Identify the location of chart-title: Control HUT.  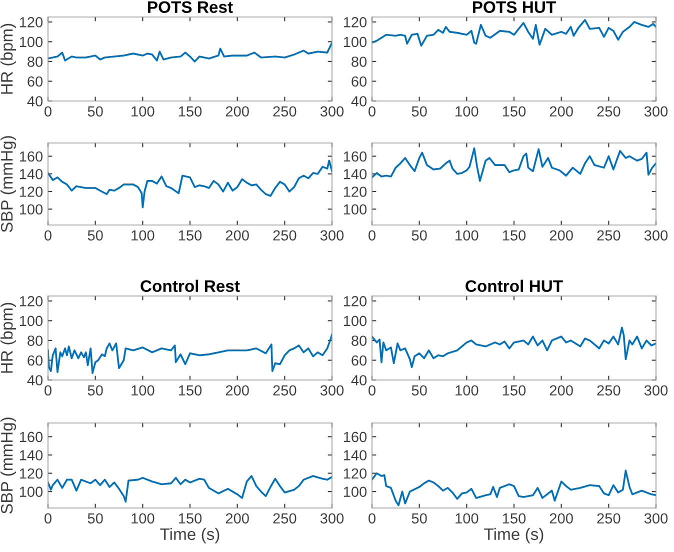
(514, 286).